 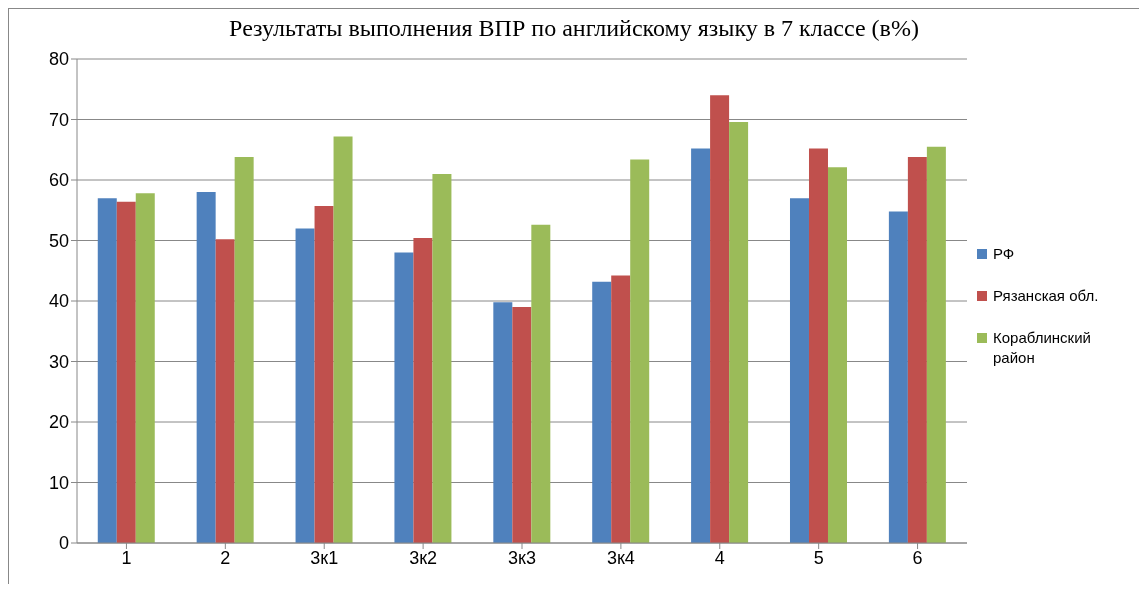 I want to click on x-tick-label: 3к1, so click(x=324, y=557).